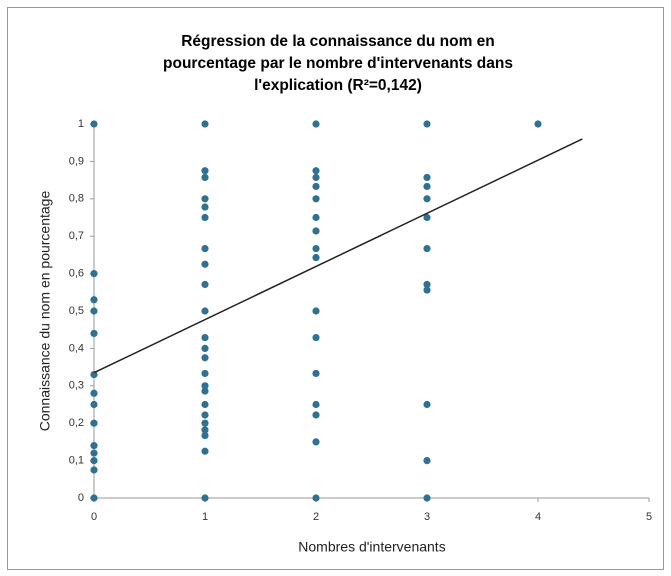  Describe the element at coordinates (76, 423) in the screenshot. I see `y-tick-label: 0,2` at that location.